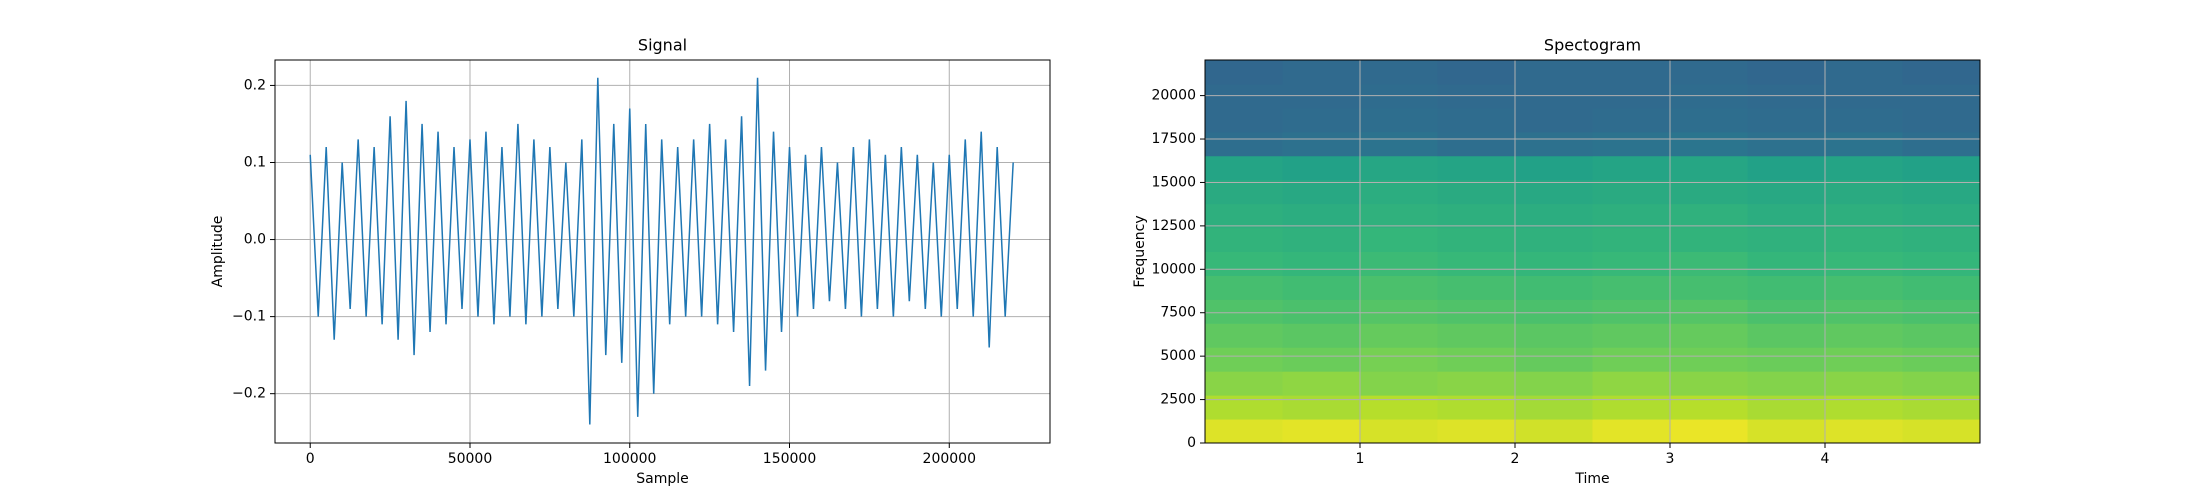 This screenshot has width=2200, height=500. What do you see at coordinates (789, 459) in the screenshot?
I see `x-tick-label: 150000` at bounding box center [789, 459].